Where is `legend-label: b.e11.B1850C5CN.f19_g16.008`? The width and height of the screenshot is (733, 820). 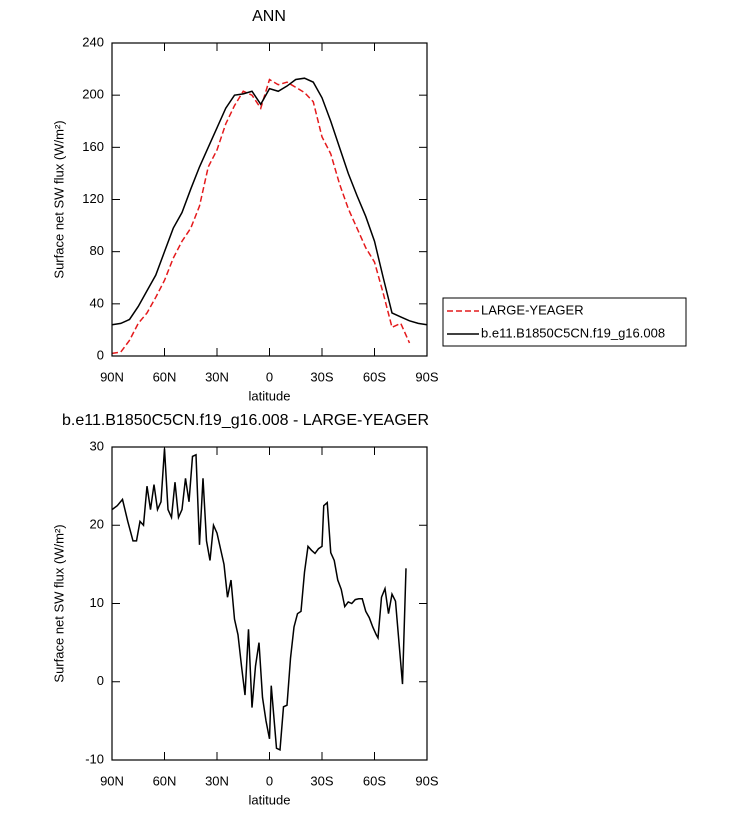 legend-label: b.e11.B1850C5CN.f19_g16.008 is located at coordinates (573, 332).